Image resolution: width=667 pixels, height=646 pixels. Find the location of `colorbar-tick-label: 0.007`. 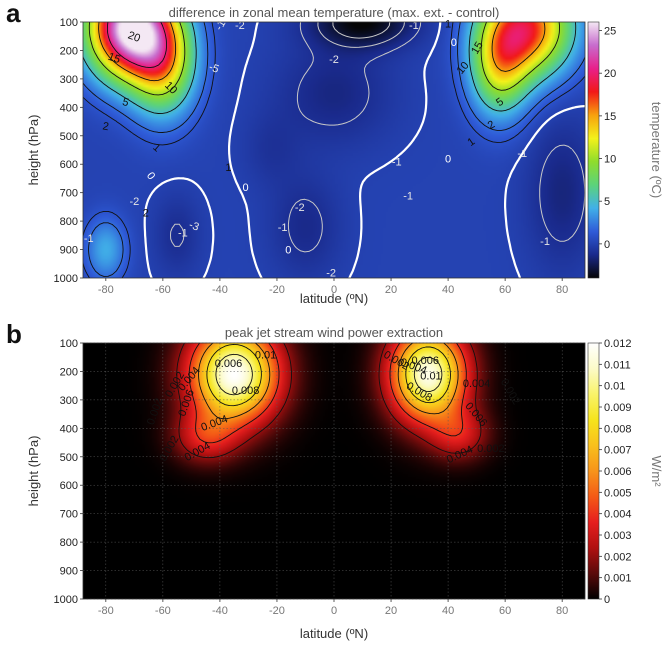

colorbar-tick-label: 0.007 is located at coordinates (618, 451).